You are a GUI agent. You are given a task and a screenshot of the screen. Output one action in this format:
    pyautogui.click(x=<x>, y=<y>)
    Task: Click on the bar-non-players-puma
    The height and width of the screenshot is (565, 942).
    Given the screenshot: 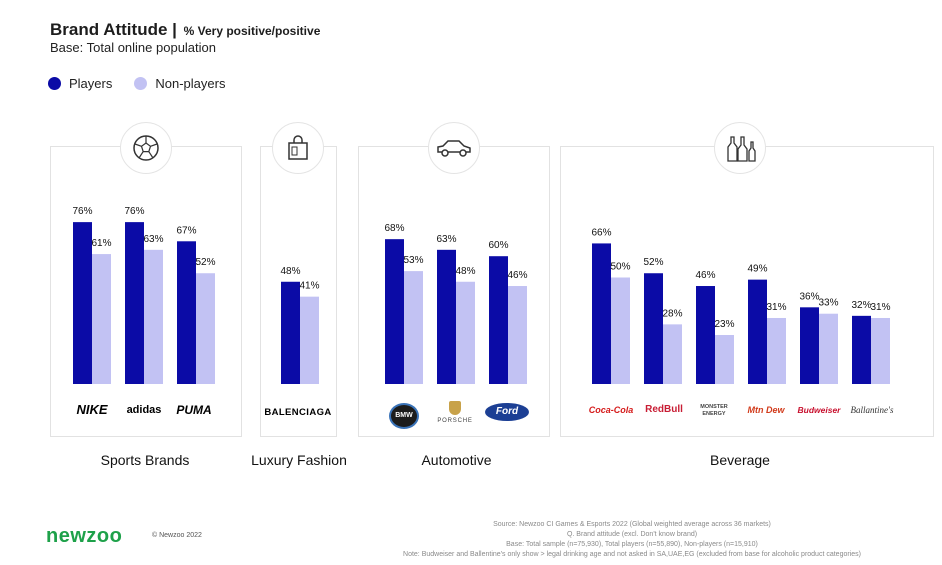 What is the action you would take?
    pyautogui.click(x=205, y=328)
    